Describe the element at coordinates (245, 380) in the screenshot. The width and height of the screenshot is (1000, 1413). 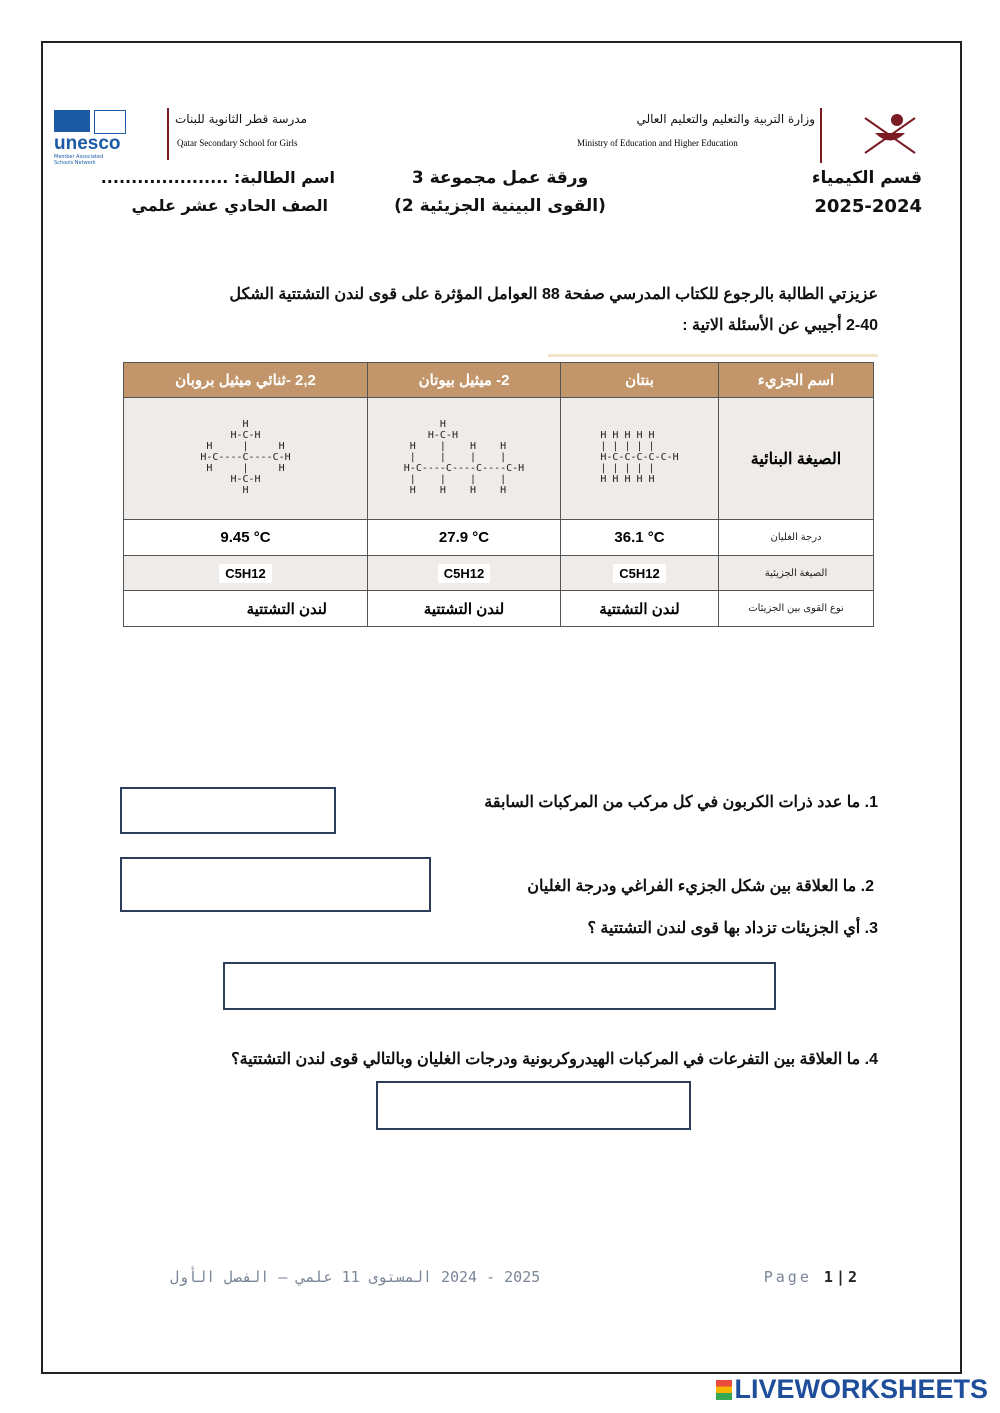
I see `molecule-name: 2,2 -ثنائي ميثيل بروبان` at that location.